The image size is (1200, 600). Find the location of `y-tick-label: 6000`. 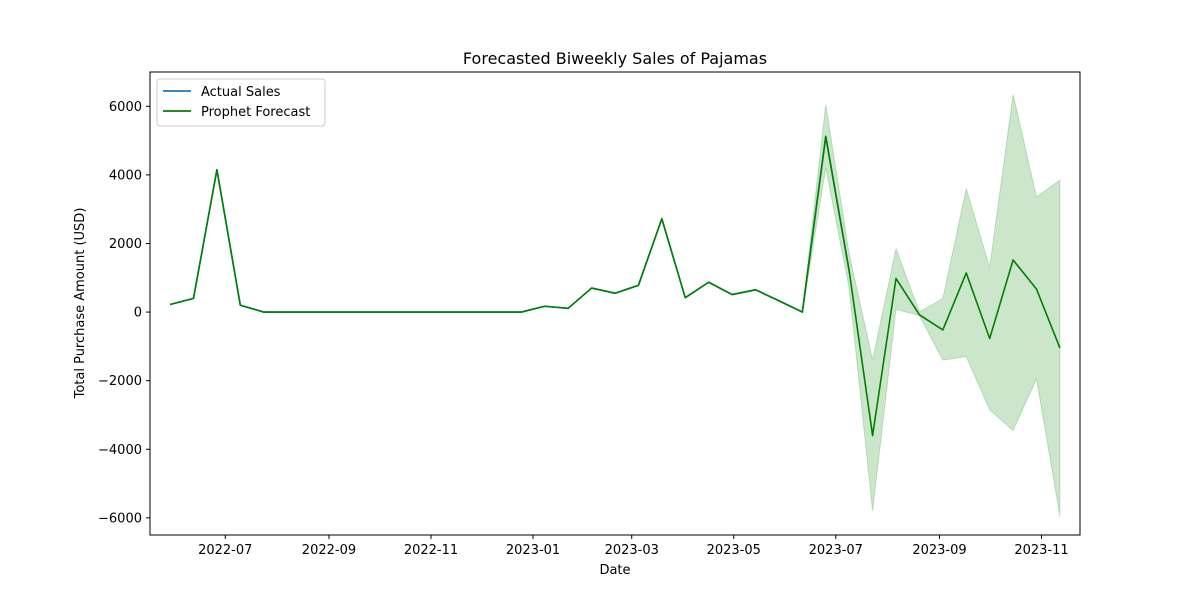

y-tick-label: 6000 is located at coordinates (125, 107).